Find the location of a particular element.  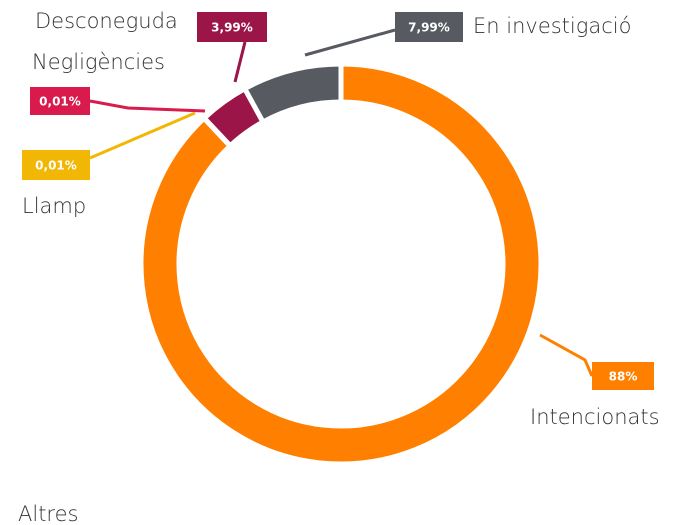

value-label: 7,99% is located at coordinates (429, 28).